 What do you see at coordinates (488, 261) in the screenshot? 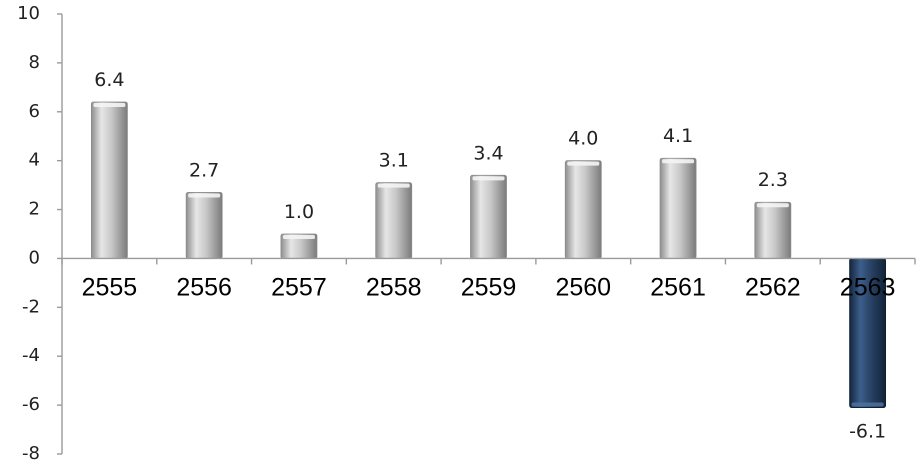
I see `x-axis` at bounding box center [488, 261].